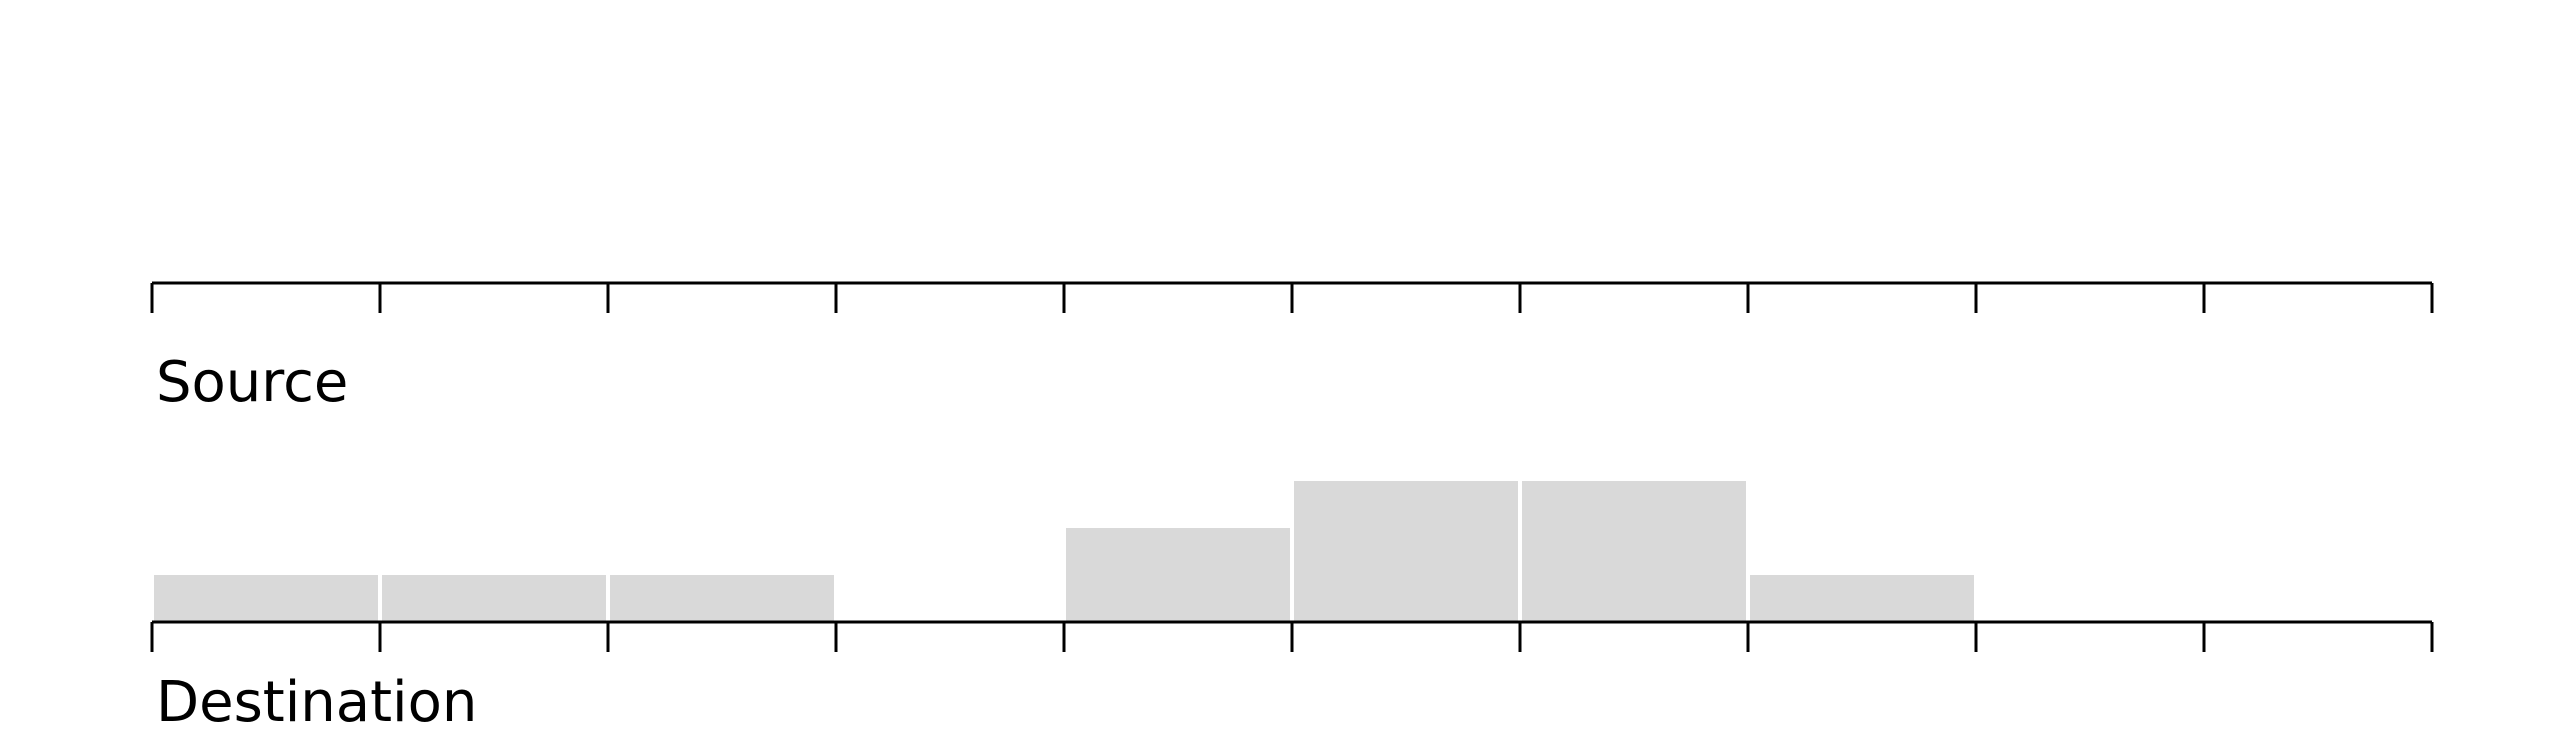 The image size is (2560, 742). What do you see at coordinates (1064, 551) in the screenshot?
I see `histogram-bars` at bounding box center [1064, 551].